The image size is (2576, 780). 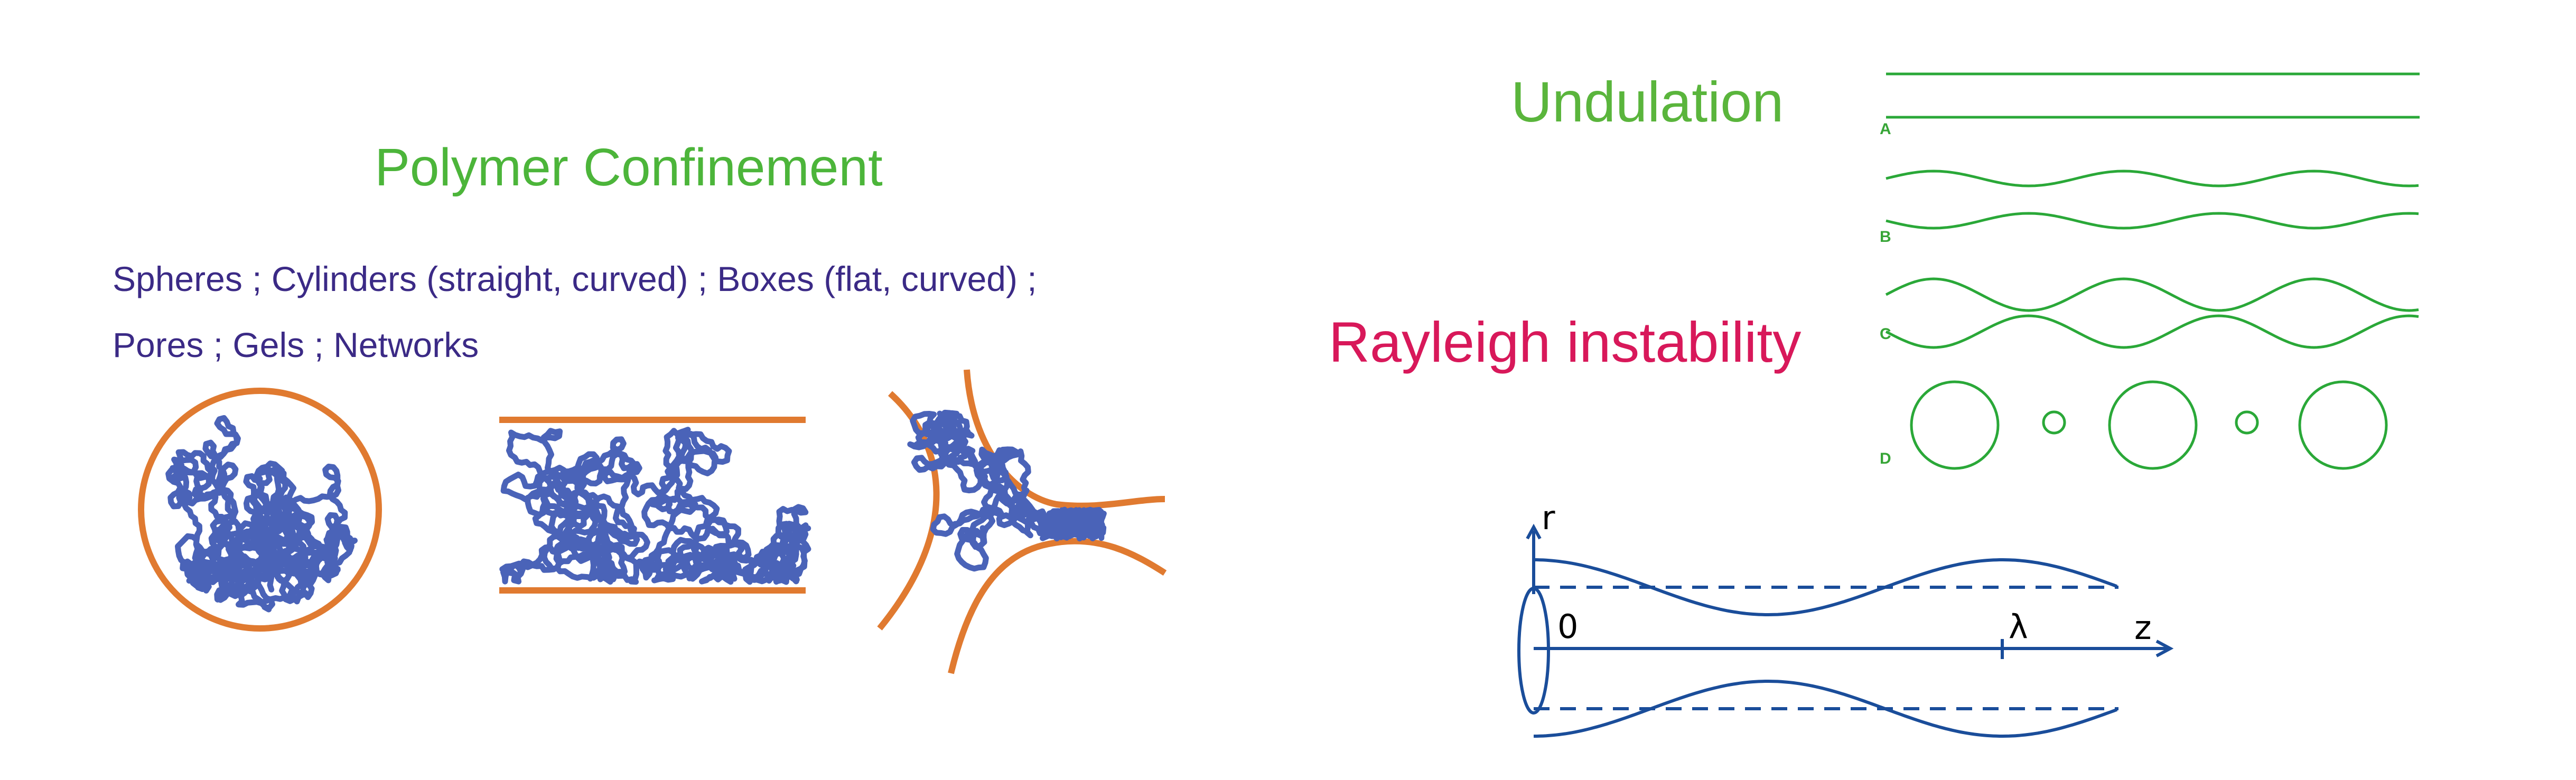 What do you see at coordinates (1565, 342) in the screenshot?
I see `rayleigh-instability-title: Rayleigh instability` at bounding box center [1565, 342].